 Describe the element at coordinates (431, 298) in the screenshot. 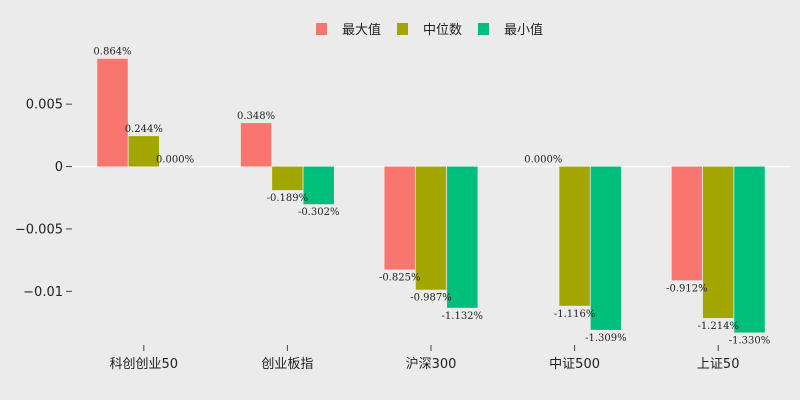

I see `data-label: -0.987%` at that location.